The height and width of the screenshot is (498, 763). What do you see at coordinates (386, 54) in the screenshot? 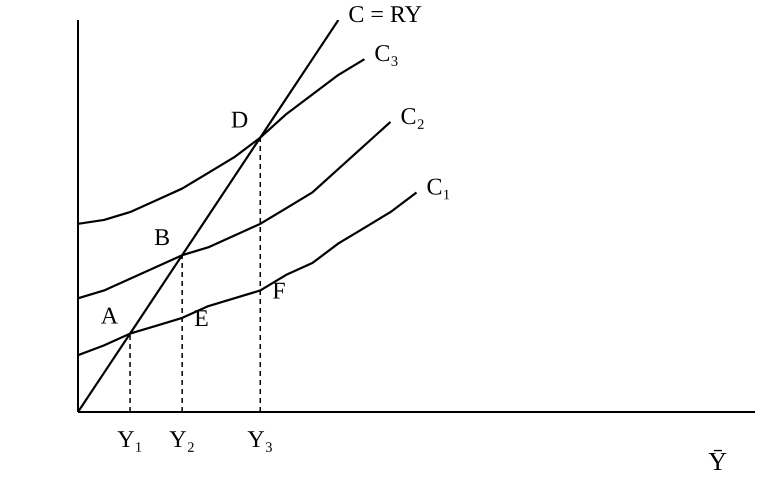
I see `series-label: C₃` at bounding box center [386, 54].